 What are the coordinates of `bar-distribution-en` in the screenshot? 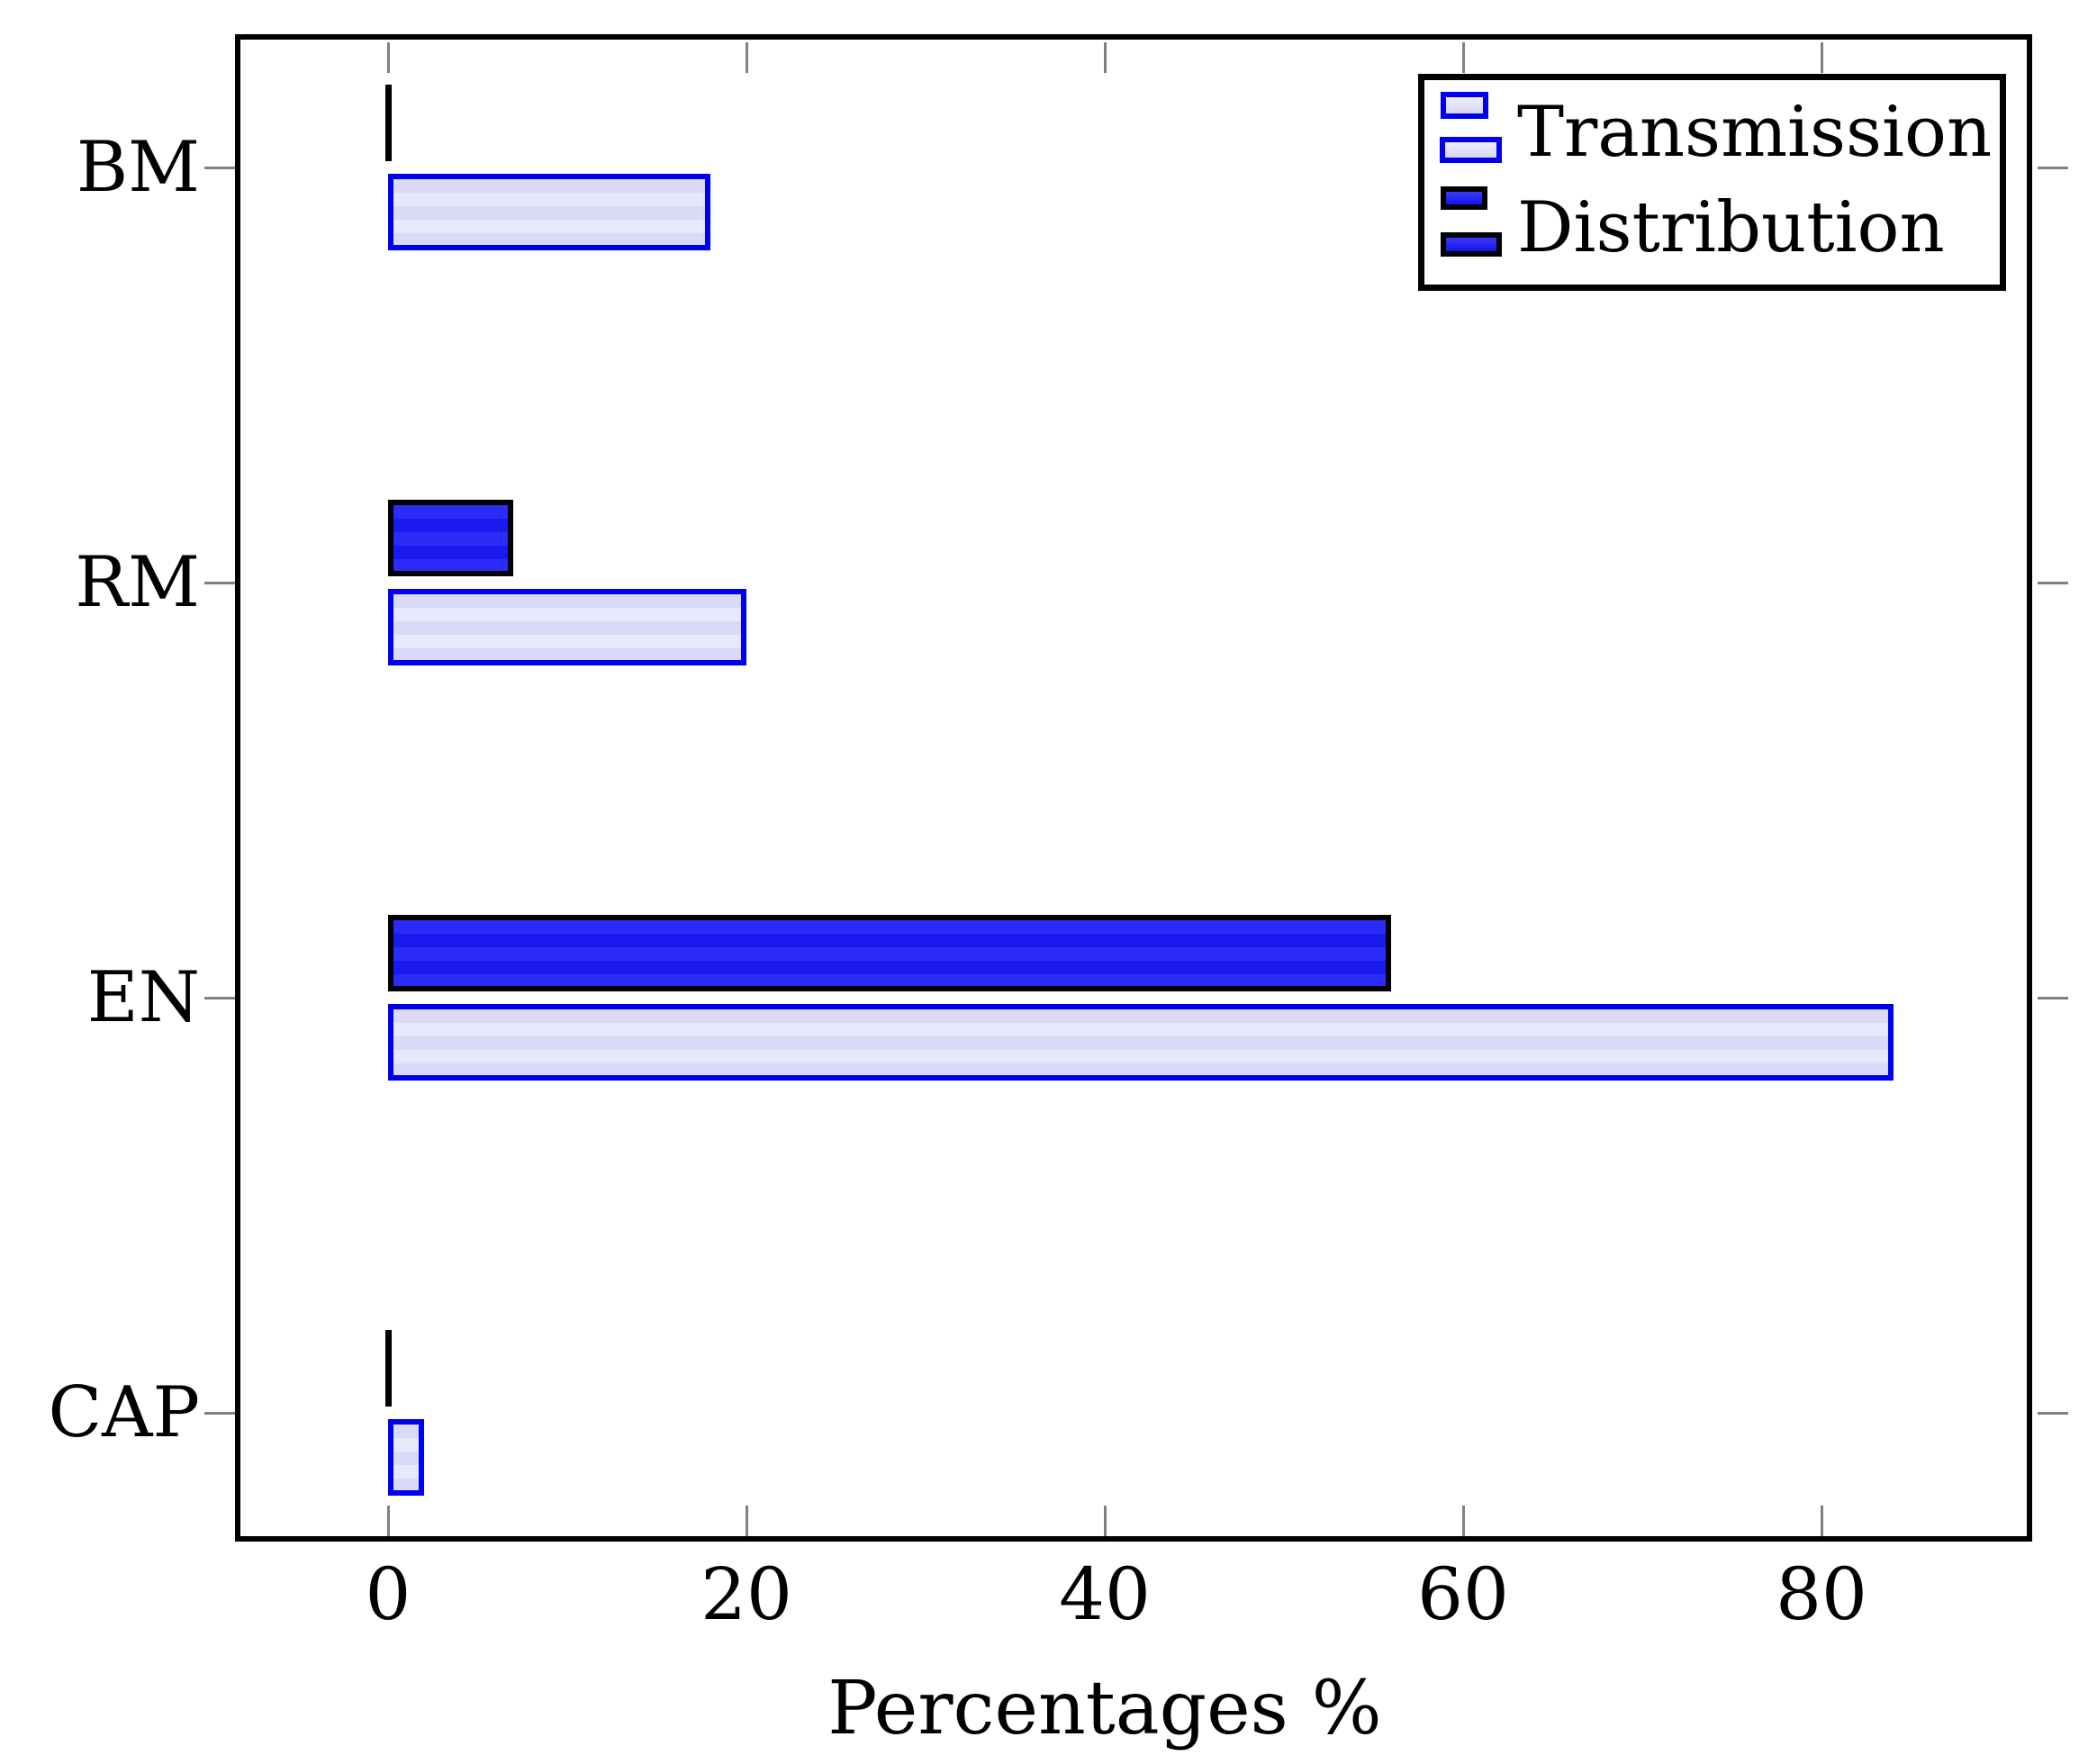 It's located at (890, 953).